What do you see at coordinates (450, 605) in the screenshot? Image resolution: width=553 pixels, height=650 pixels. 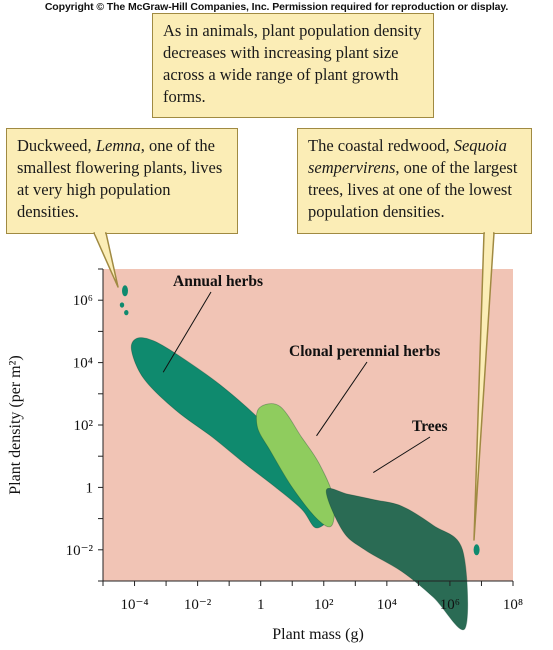 I see `x-tick-label: 10⁶` at bounding box center [450, 605].